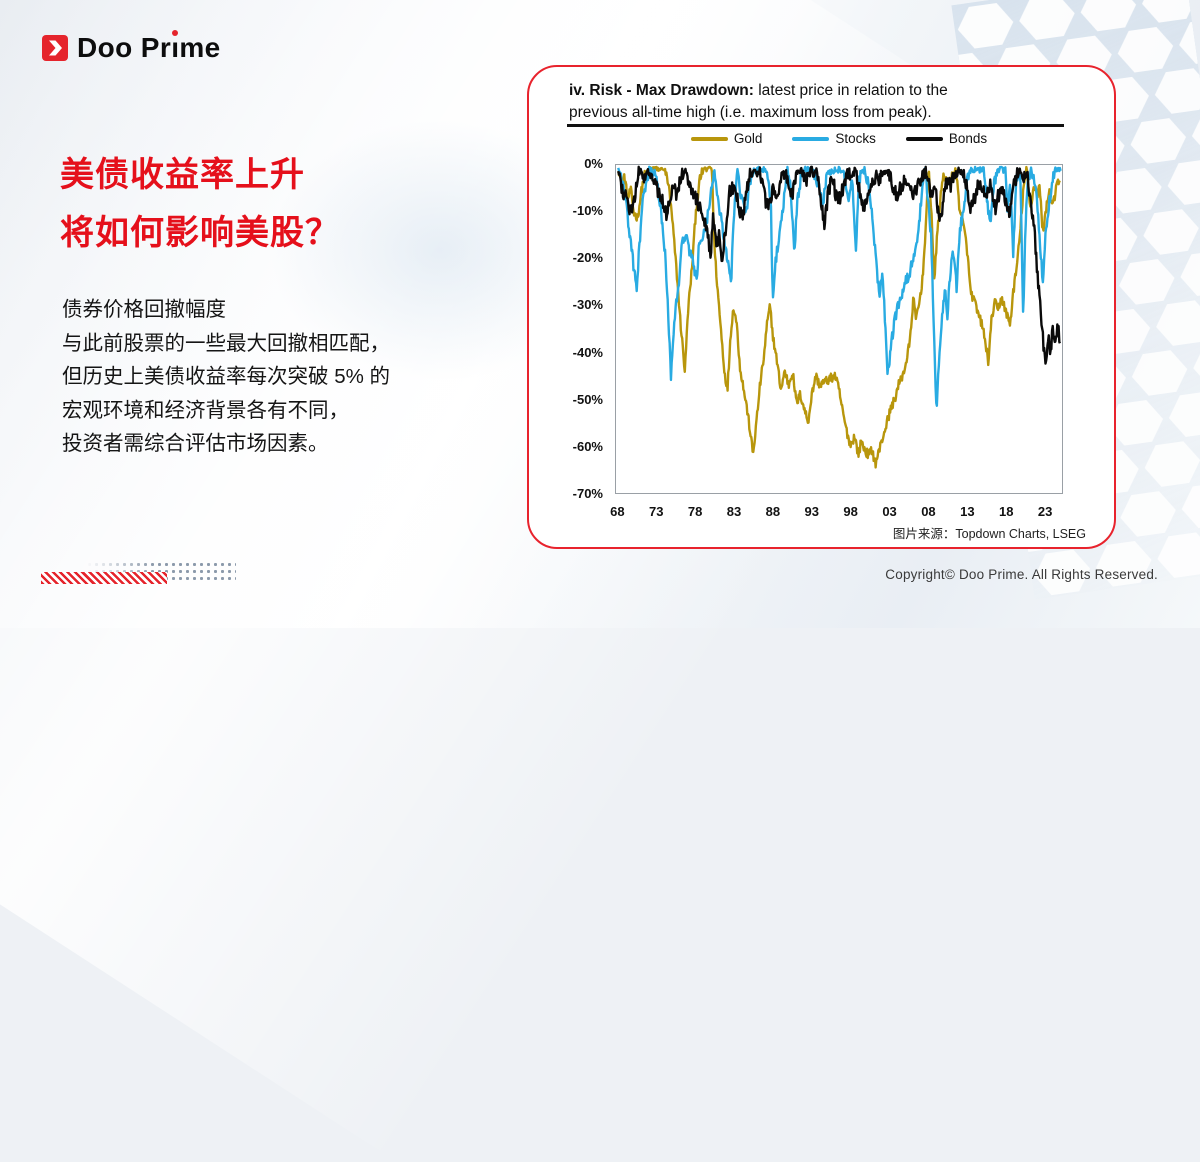 This screenshot has width=1200, height=1162. I want to click on logo-text-part2: me, so click(200, 47).